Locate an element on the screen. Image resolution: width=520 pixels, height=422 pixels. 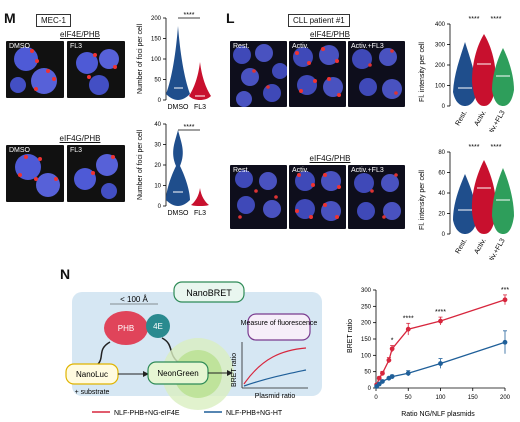
micrograph-m-row1-dmso: DMSO is located at coordinates (35, 69).